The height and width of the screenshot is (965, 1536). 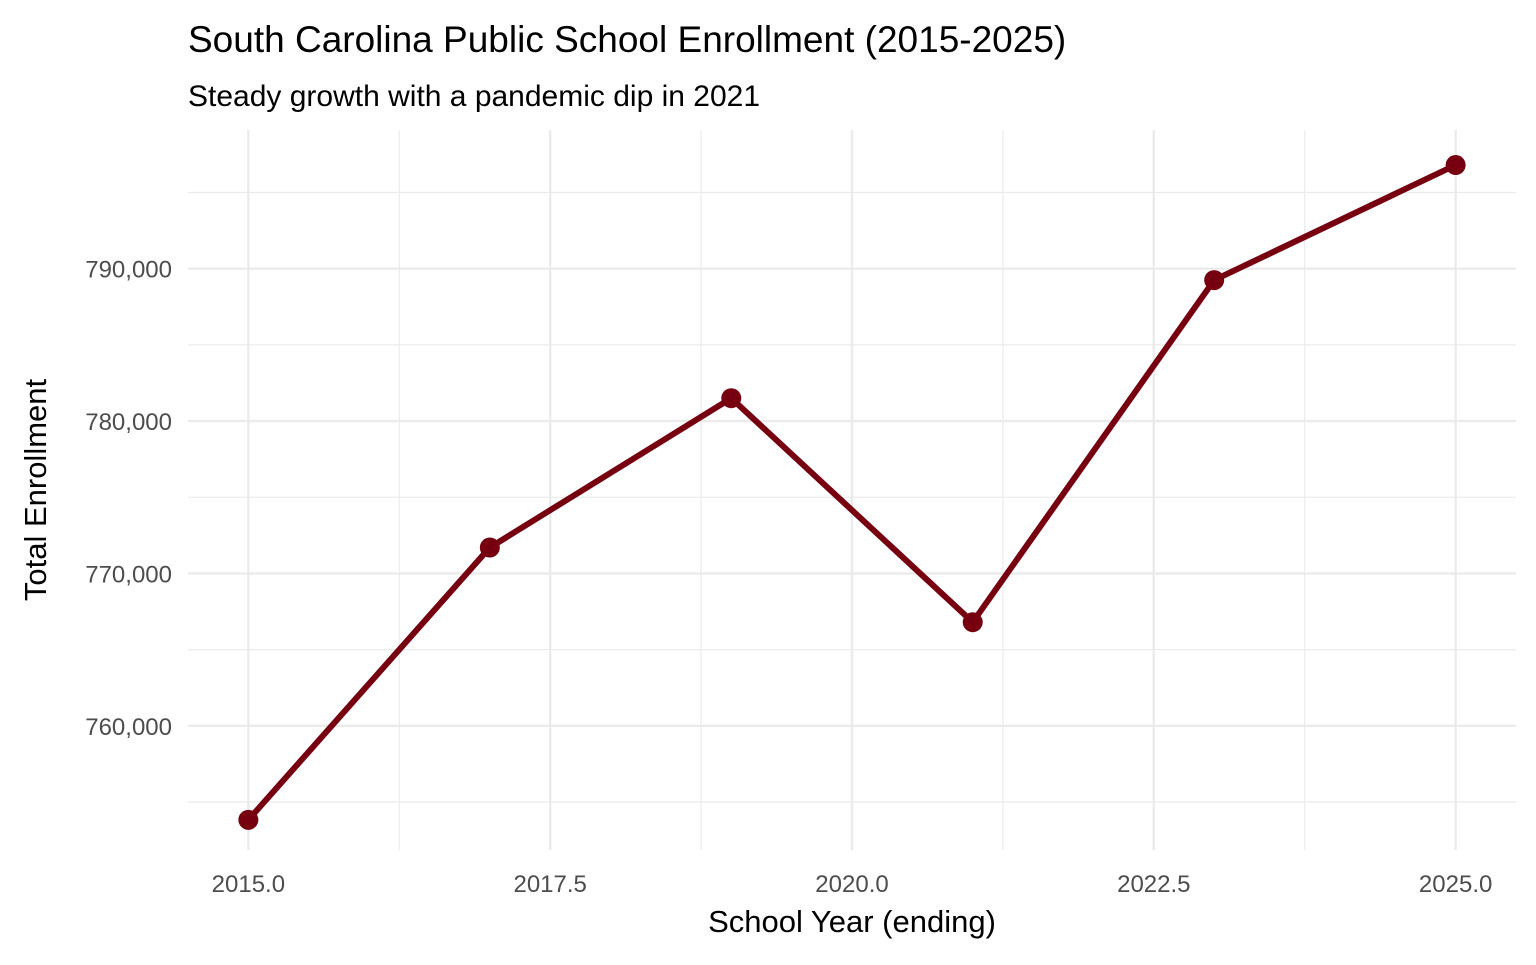 I want to click on x-tick-label: 2017.5, so click(x=549, y=884).